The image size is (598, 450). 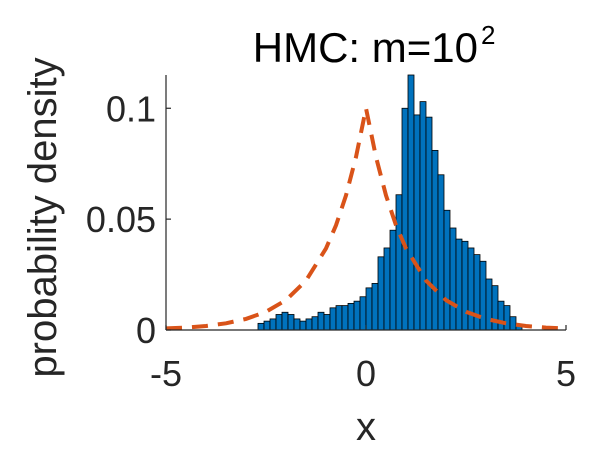 I want to click on chart-title-main: HMC: m=10, so click(x=365, y=47).